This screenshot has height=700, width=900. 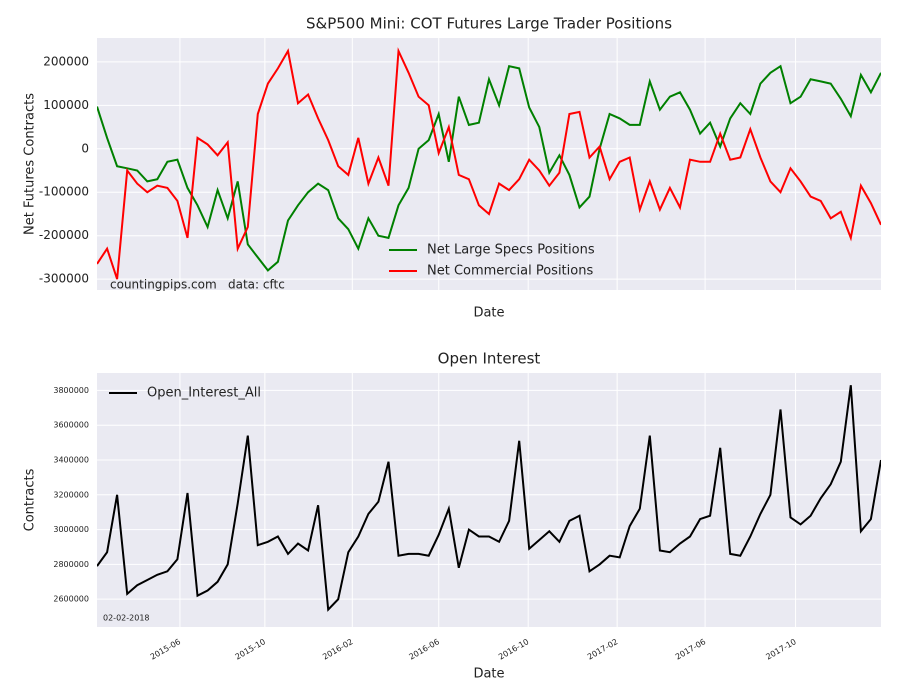 I want to click on y-axis-label: Contracts, so click(x=30, y=499).